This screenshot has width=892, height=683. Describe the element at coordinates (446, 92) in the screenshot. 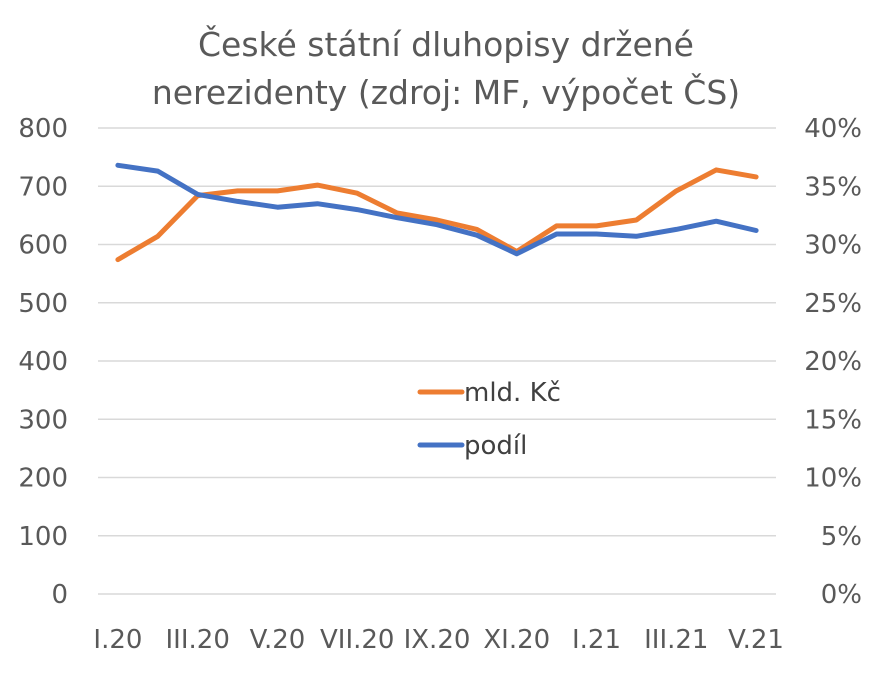

I see `chart-title-line-2: nerezidenty (zdroj: MF, výpočet ČS)` at that location.